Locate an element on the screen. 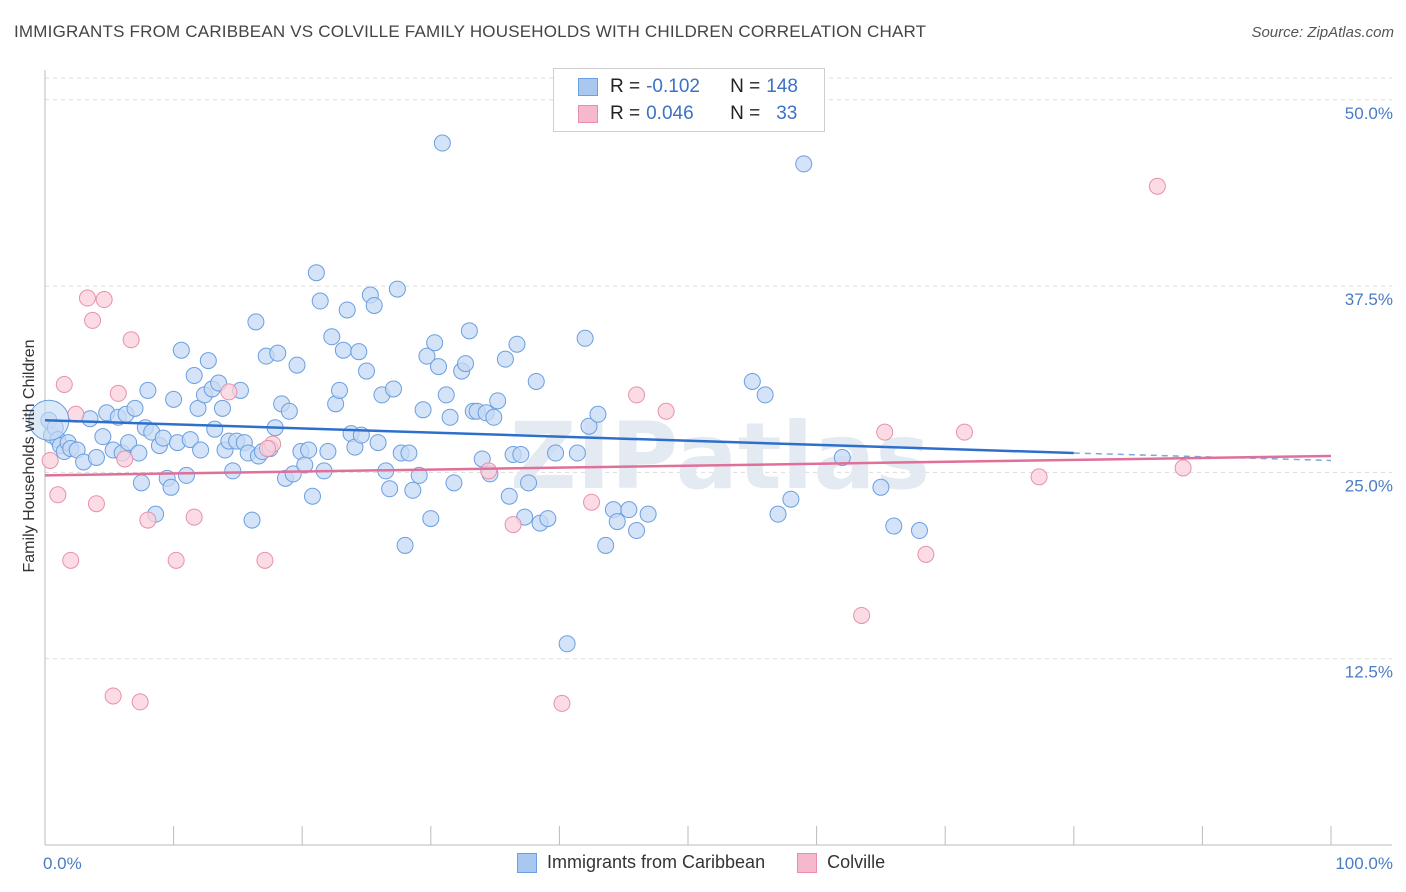  trend-line-caribbean-extension is located at coordinates (1202, 457).